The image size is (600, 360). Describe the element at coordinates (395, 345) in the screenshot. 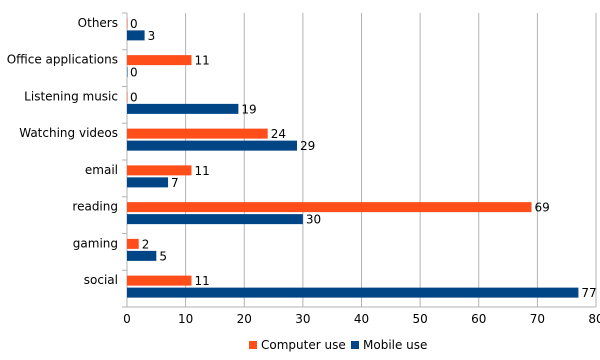

I see `legend-label: Mobile use` at that location.